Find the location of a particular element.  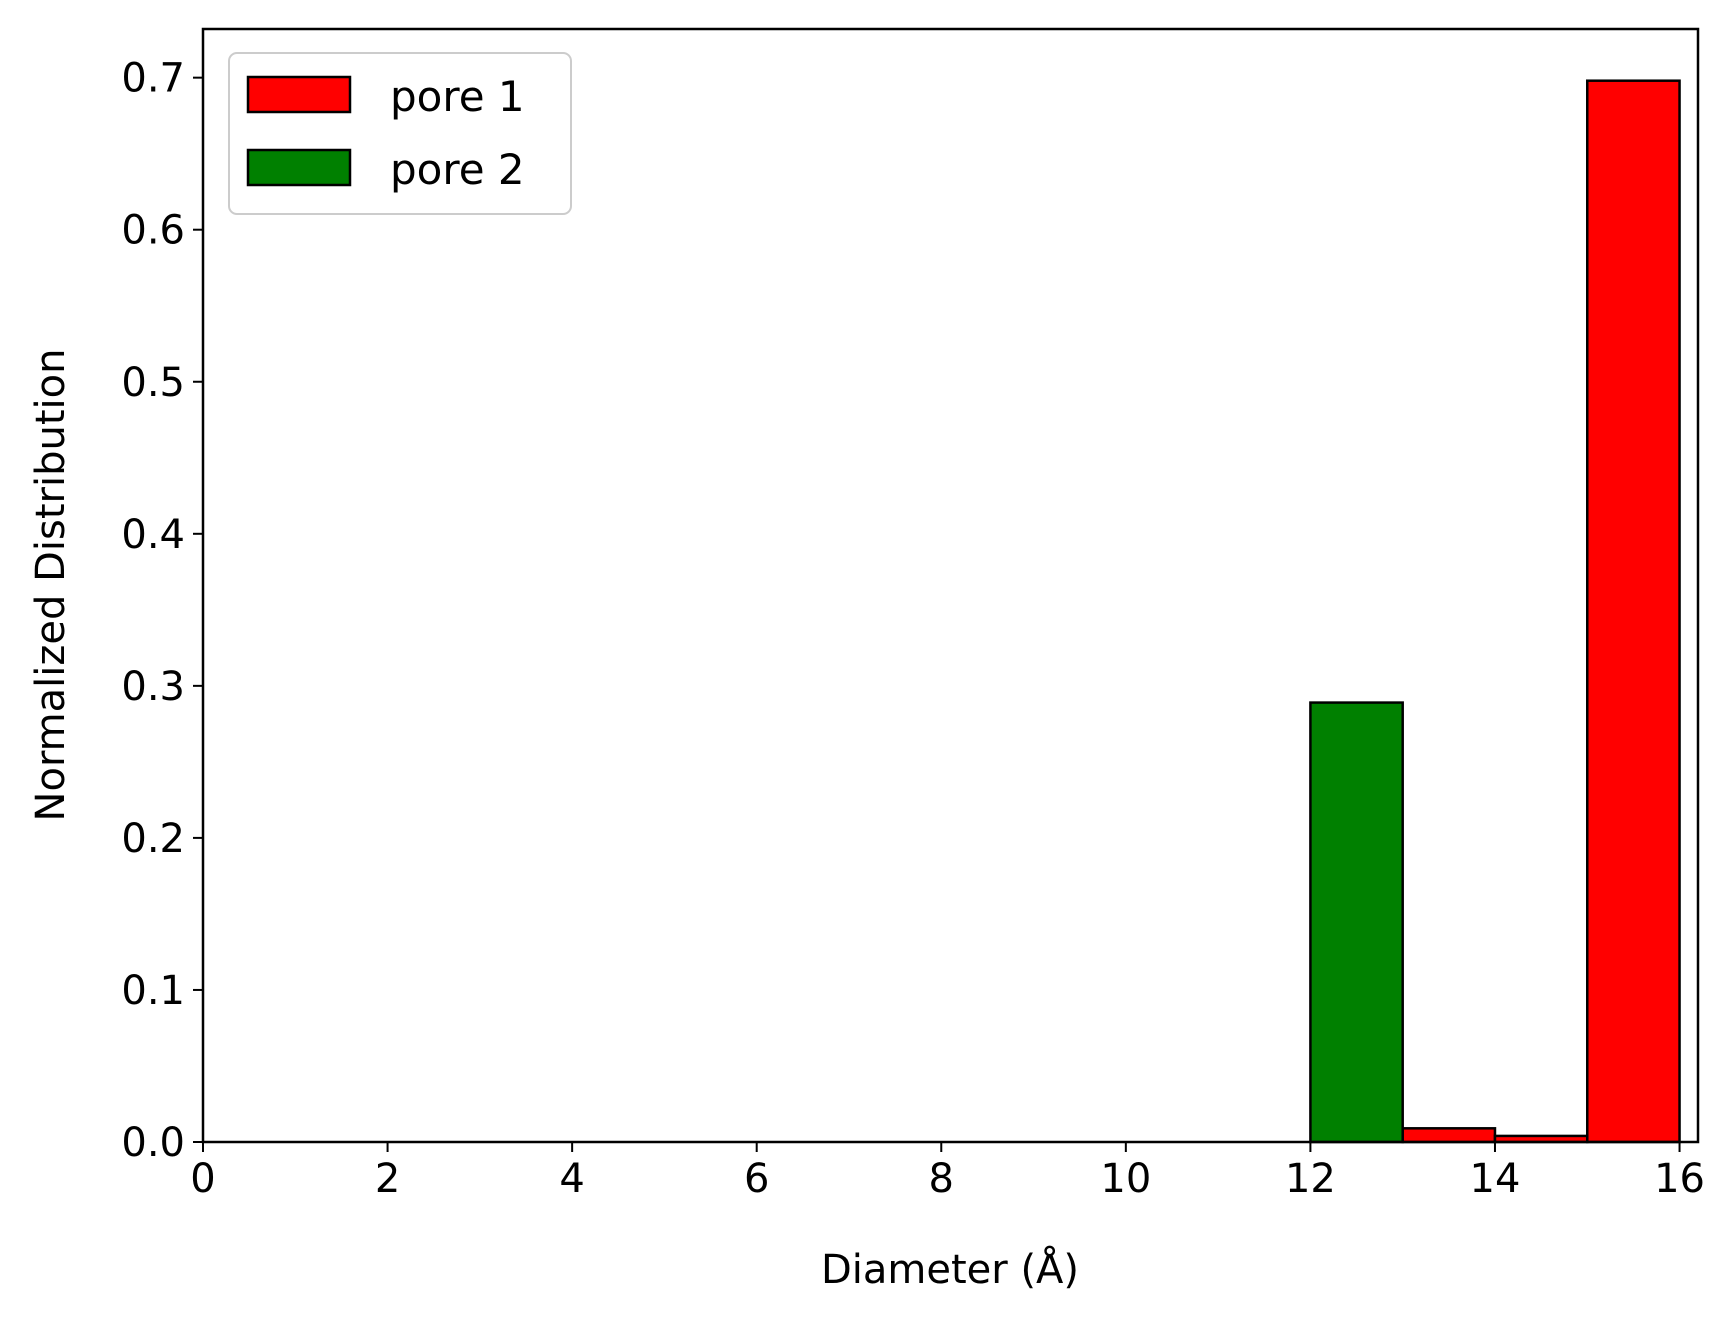

x-tick-label: 16 is located at coordinates (1679, 1179).